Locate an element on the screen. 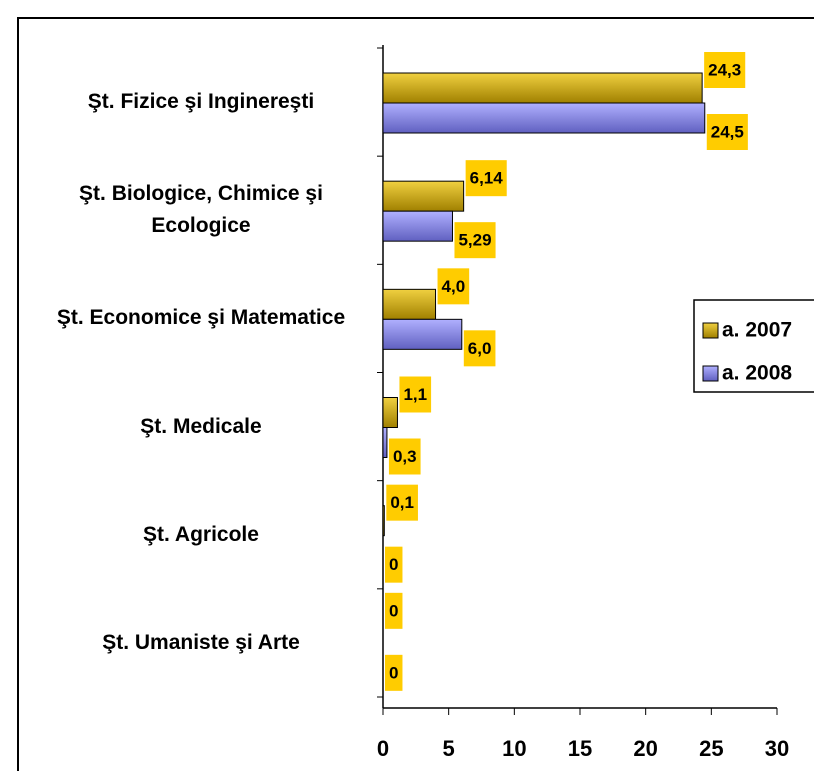 This screenshot has width=814, height=771. value-label: 6,0 is located at coordinates (480, 348).